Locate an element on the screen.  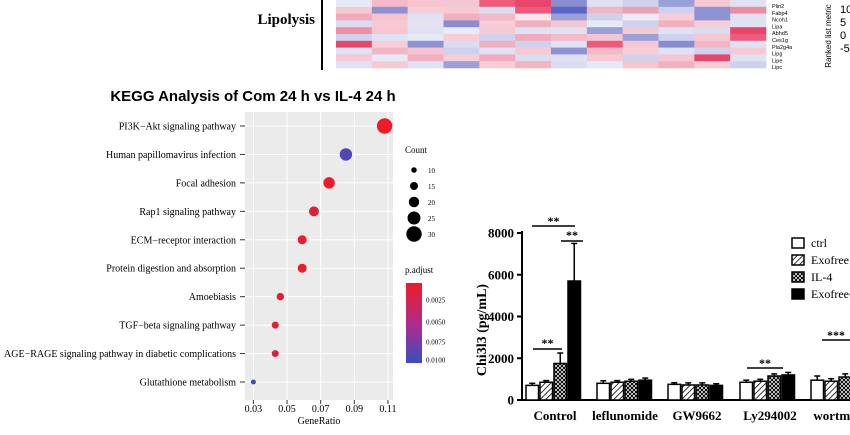
bar-legend: ctrl Exofree IL-4 Exofree- is located at coordinates (820, 268).